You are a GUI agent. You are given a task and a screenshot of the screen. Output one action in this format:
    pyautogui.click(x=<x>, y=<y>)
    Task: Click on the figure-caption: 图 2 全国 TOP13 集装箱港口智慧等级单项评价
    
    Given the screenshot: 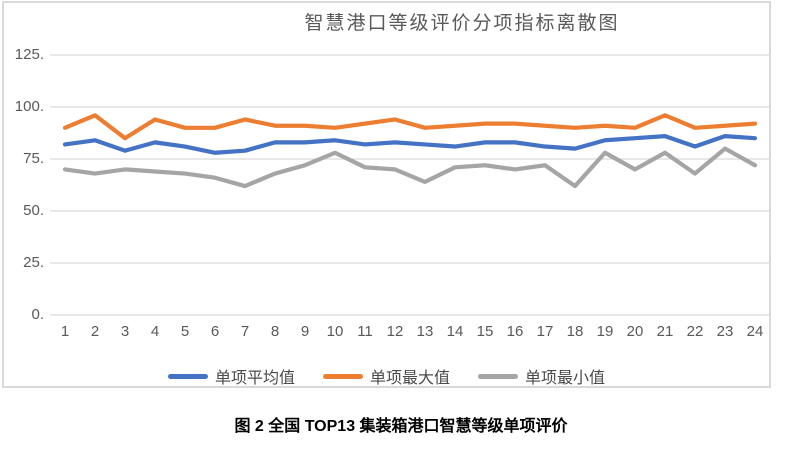 What is the action you would take?
    pyautogui.click(x=401, y=426)
    